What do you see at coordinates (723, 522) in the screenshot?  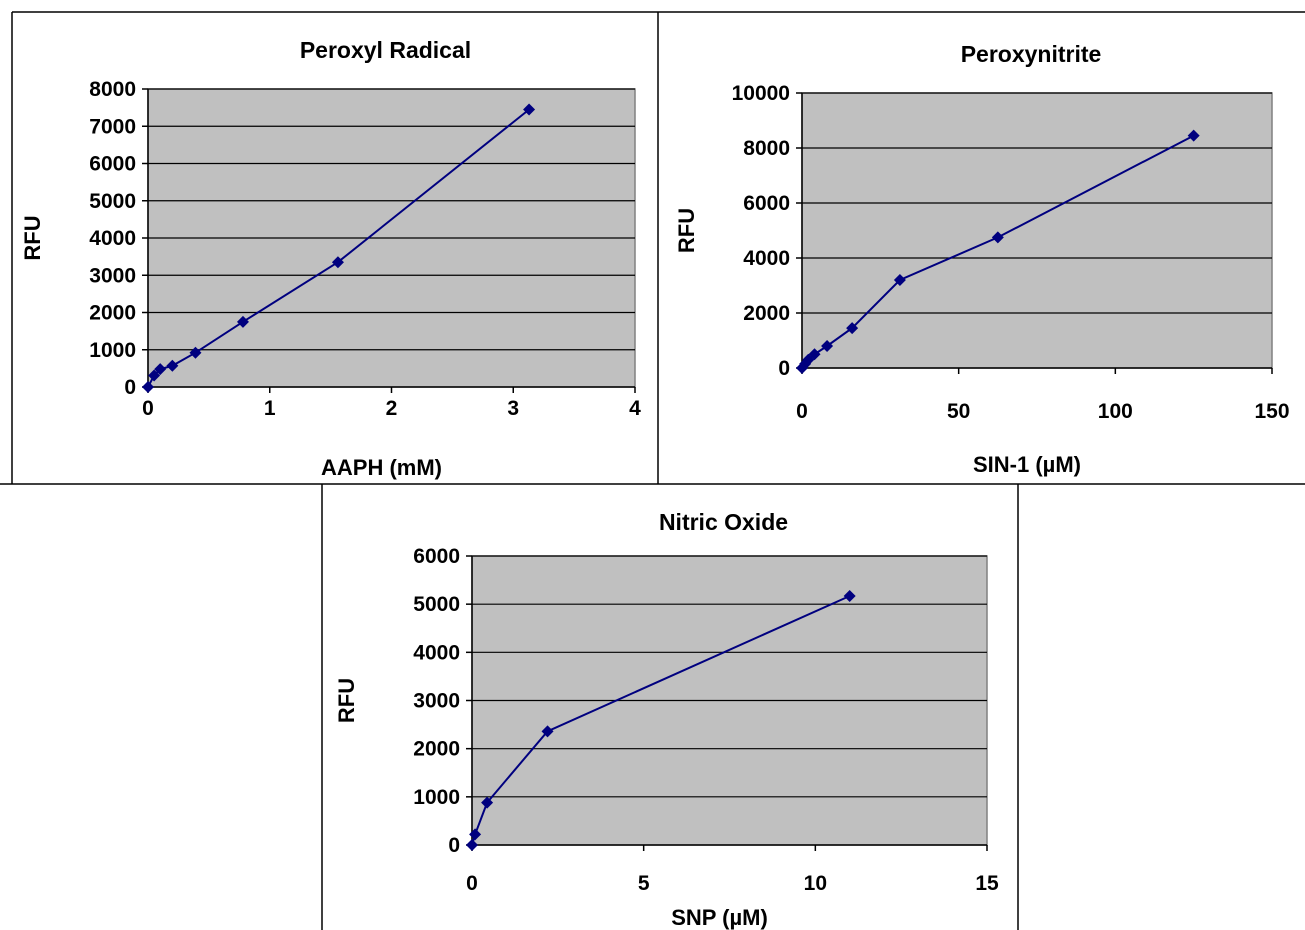 I see `chart-title: Nitric Oxide` at bounding box center [723, 522].